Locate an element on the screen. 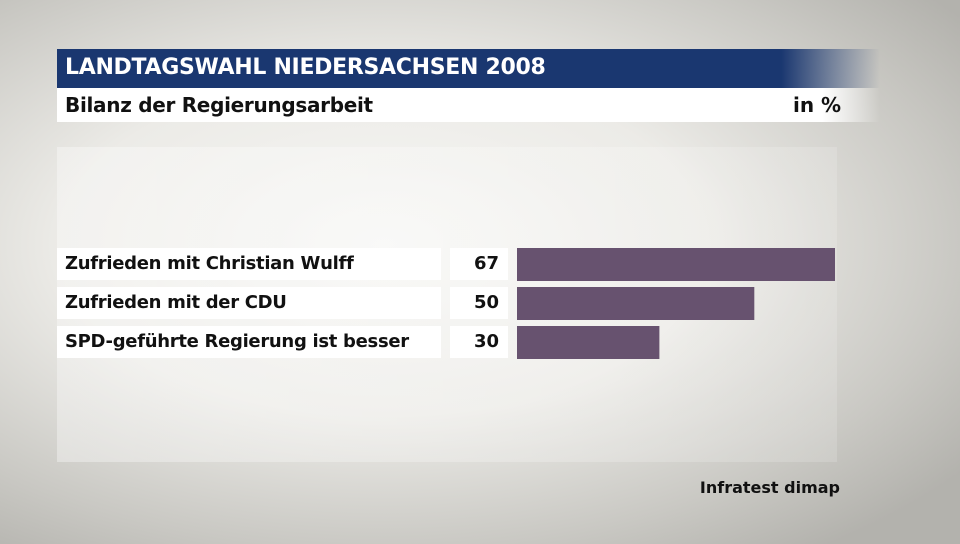 Image resolution: width=960 pixels, height=544 pixels. unit-label: in % is located at coordinates (817, 105).